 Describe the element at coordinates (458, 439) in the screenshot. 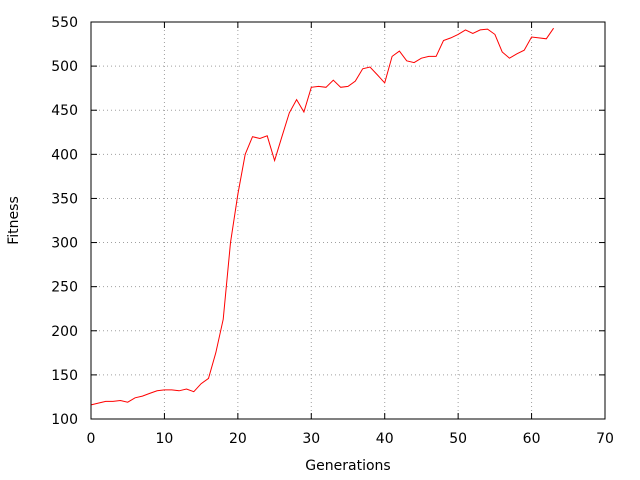

I see `x-tick-label: 50` at that location.